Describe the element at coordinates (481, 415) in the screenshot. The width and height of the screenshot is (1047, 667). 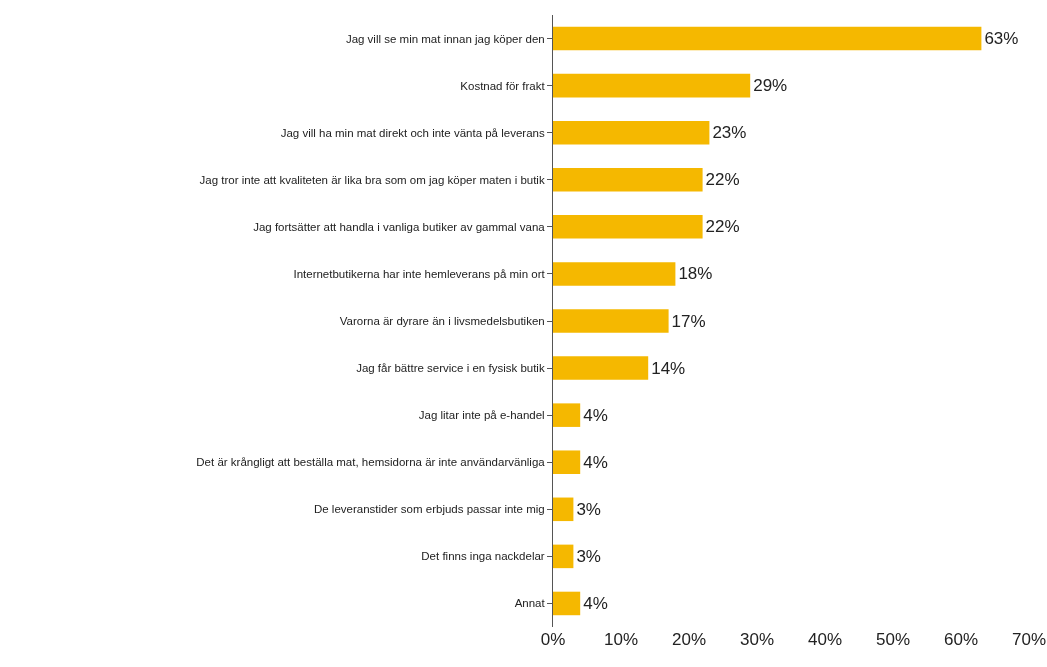
I see `y-tick-label: Jag litar inte på e-handel` at that location.